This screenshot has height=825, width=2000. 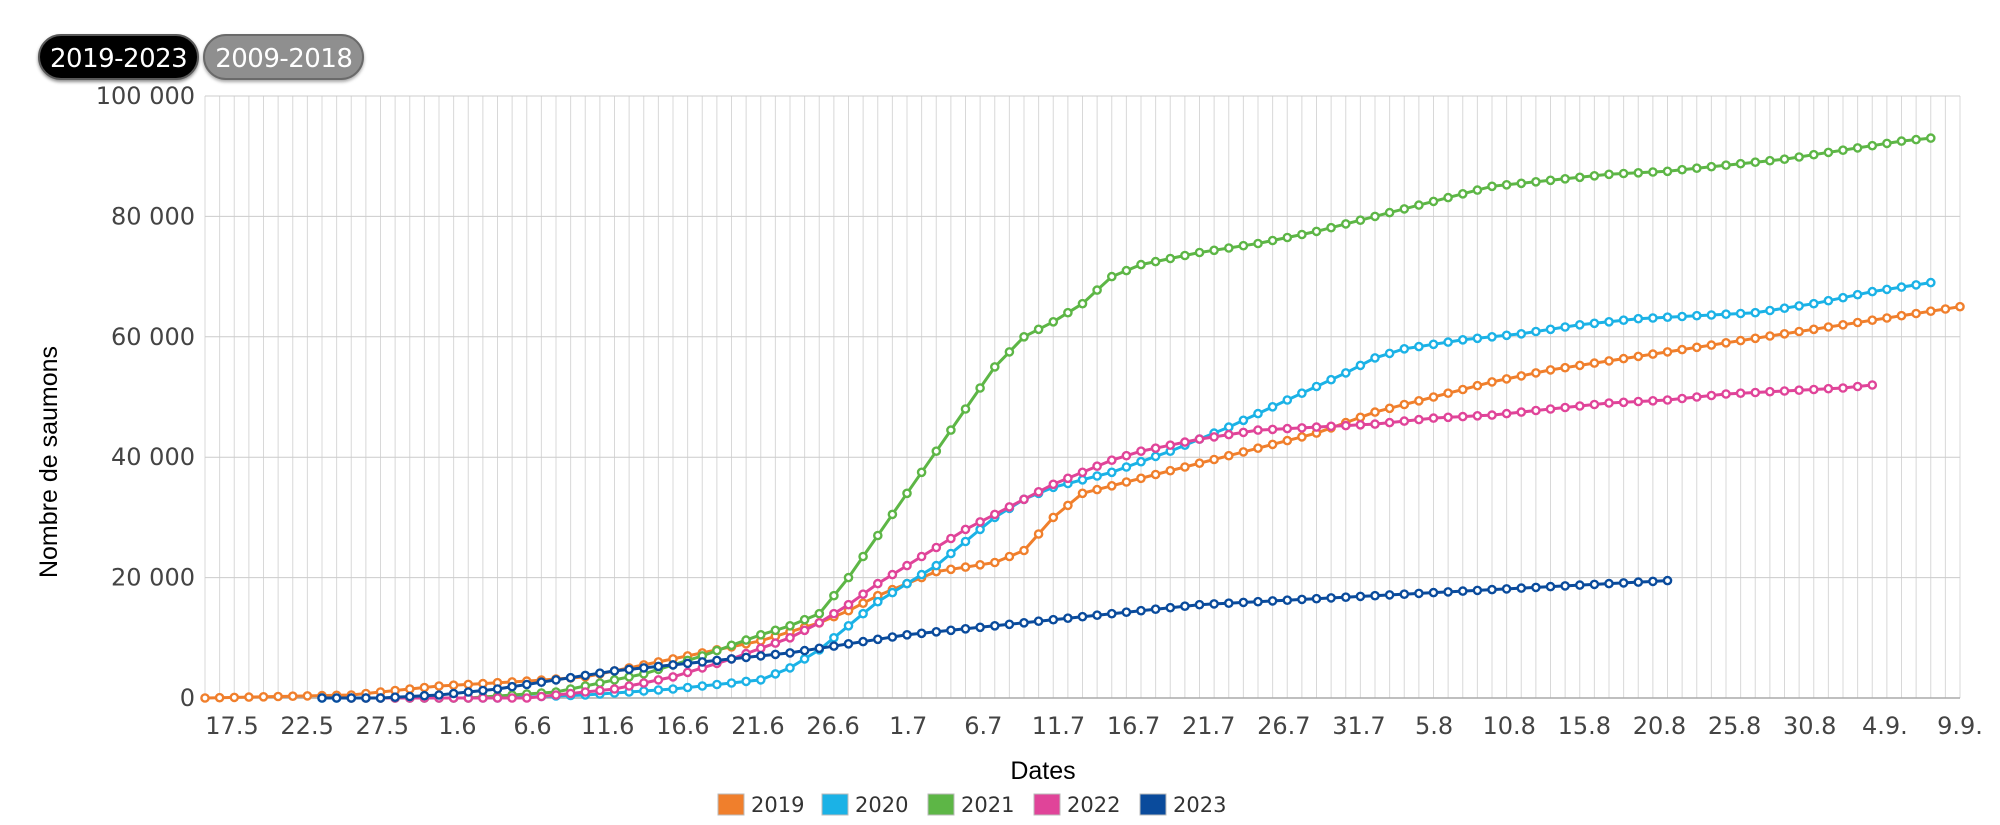 What do you see at coordinates (1133, 726) in the screenshot?
I see `x-tick-label: 16.7` at bounding box center [1133, 726].